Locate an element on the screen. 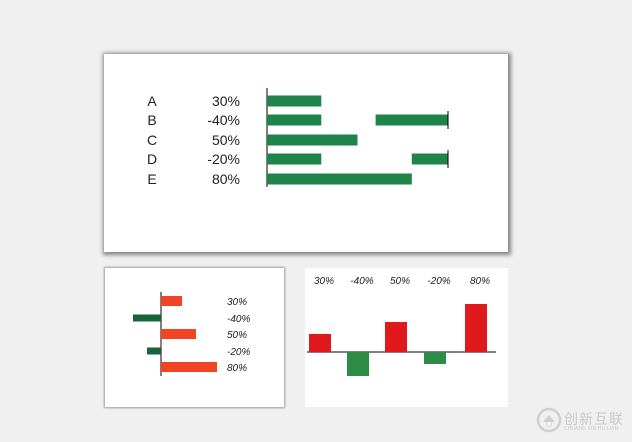 The height and width of the screenshot is (442, 632). chart-3-svg: 30% -40% 50% -20% 80% is located at coordinates (401, 326).